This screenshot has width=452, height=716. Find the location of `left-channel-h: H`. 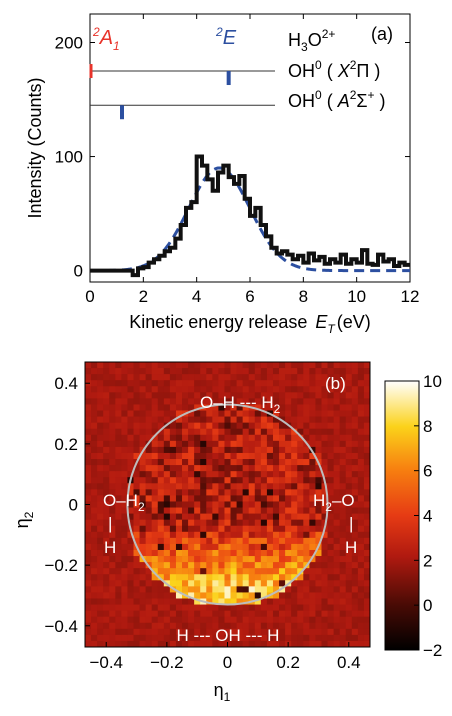

left-channel-h: H is located at coordinates (110, 547).